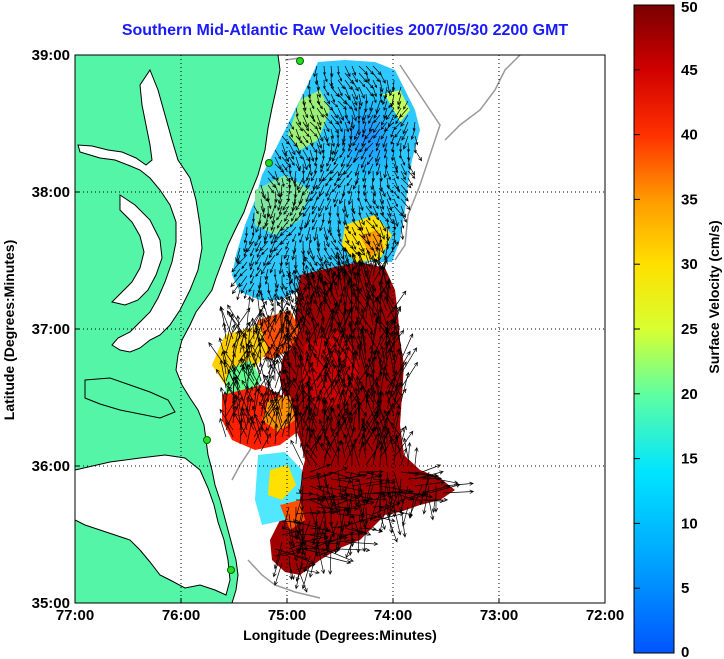 The height and width of the screenshot is (659, 724). What do you see at coordinates (51, 466) in the screenshot?
I see `y-tick-label: 36:00` at bounding box center [51, 466].